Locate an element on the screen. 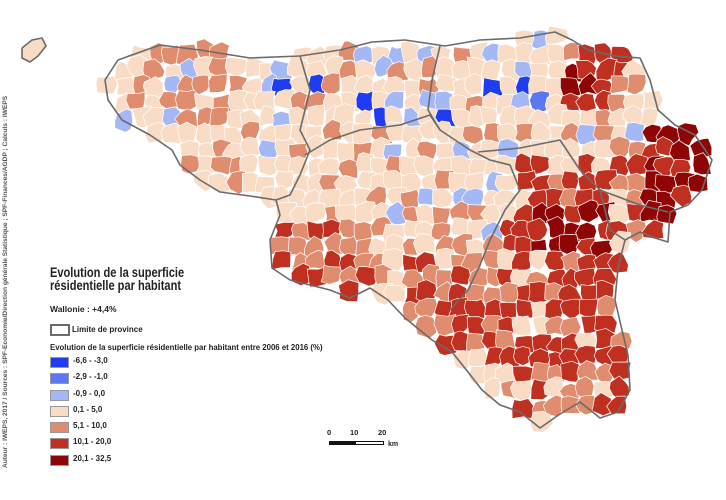 This screenshot has width=726, height=500. legend-label: 0,1 - 5,0 is located at coordinates (88, 409).